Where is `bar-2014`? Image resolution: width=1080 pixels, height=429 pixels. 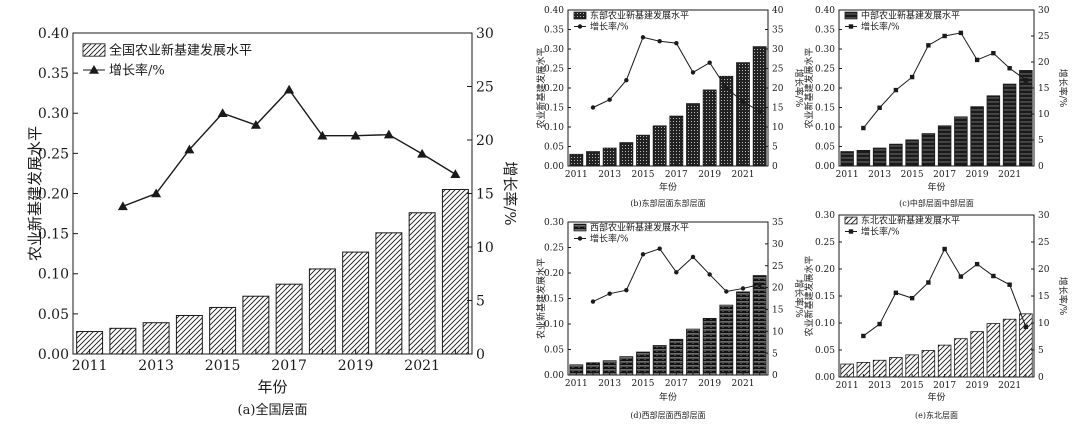
bar-2014 is located at coordinates (626, 154).